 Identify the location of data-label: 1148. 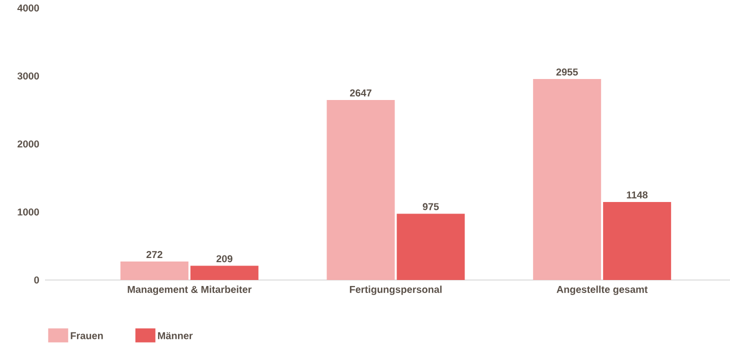
(637, 194).